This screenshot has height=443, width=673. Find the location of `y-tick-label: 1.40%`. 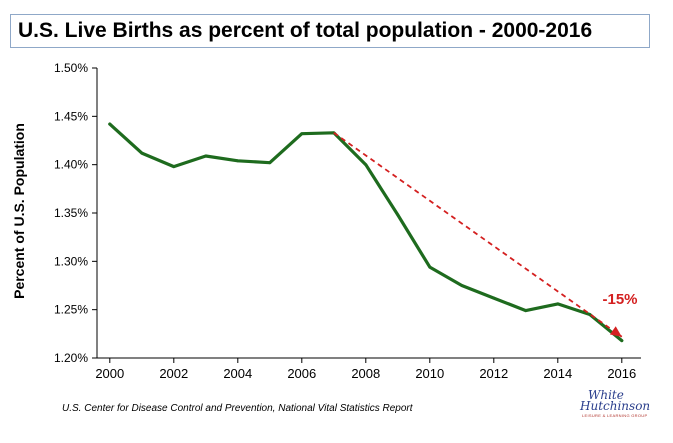

y-tick-label: 1.40% is located at coordinates (71, 165).